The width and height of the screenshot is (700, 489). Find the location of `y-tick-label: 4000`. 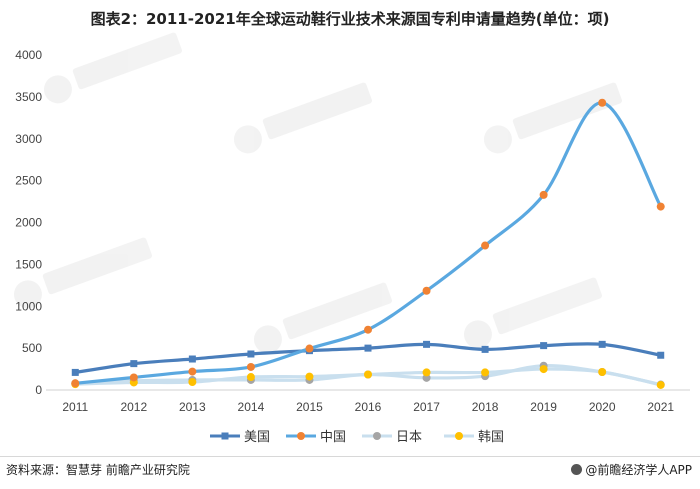

y-tick-label: 4000 is located at coordinates (28, 55).